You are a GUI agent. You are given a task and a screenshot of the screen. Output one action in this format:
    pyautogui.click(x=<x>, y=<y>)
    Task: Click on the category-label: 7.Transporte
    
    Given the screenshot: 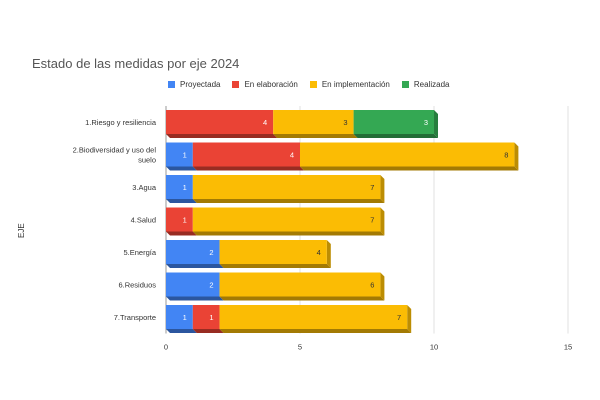 What is the action you would take?
    pyautogui.click(x=135, y=317)
    